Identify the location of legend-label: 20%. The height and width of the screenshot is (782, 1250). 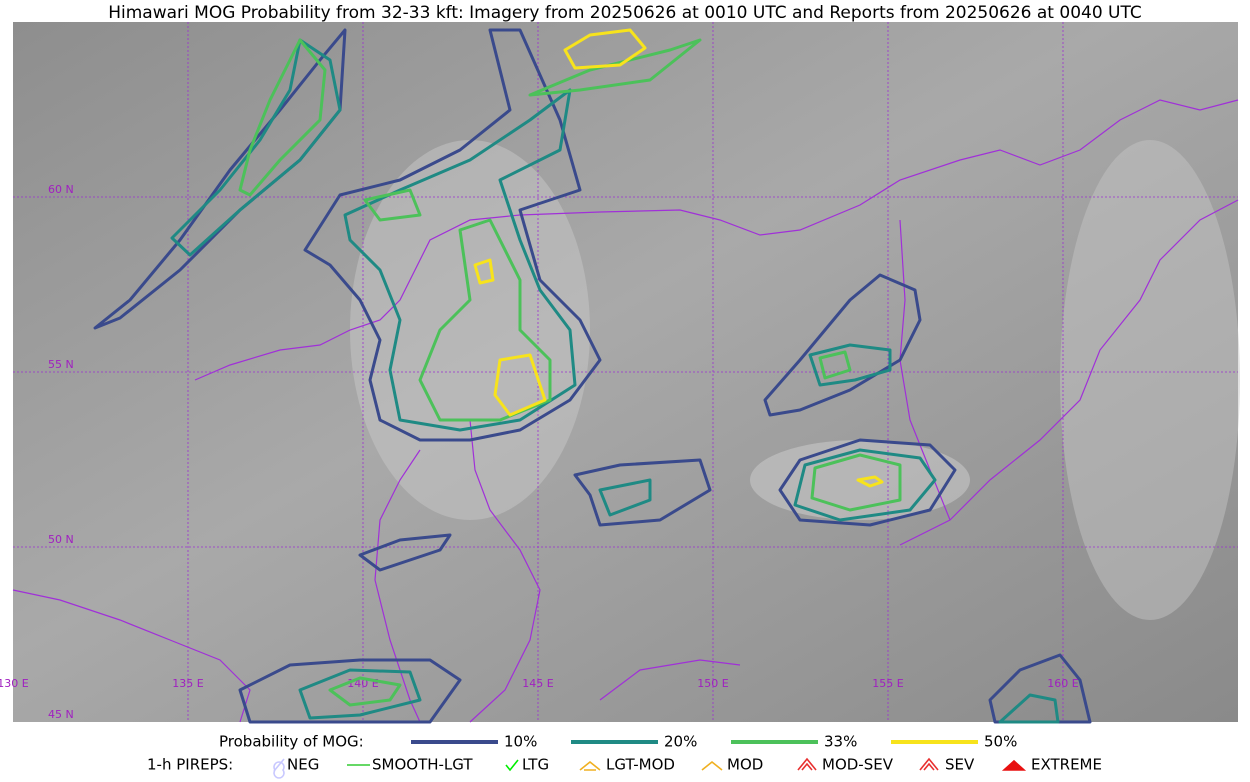
(680, 742).